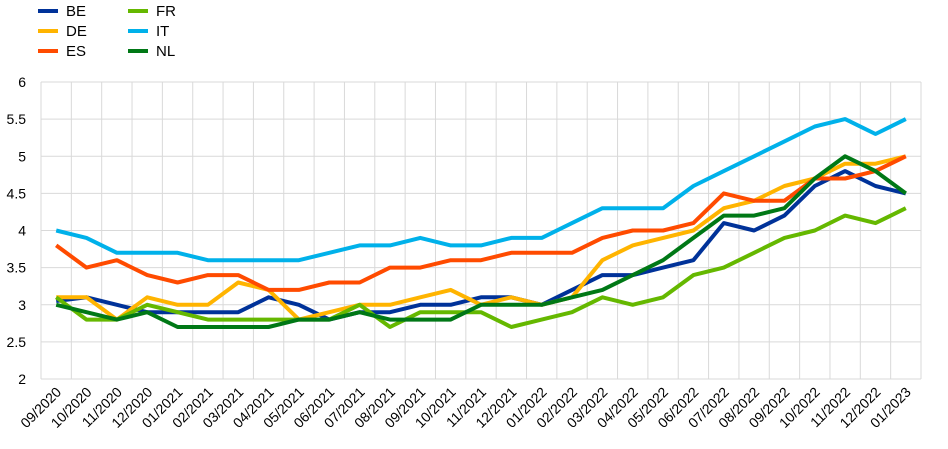 This screenshot has height=449, width=948. Describe the element at coordinates (76, 31) in the screenshot. I see `legend-label: DE` at that location.